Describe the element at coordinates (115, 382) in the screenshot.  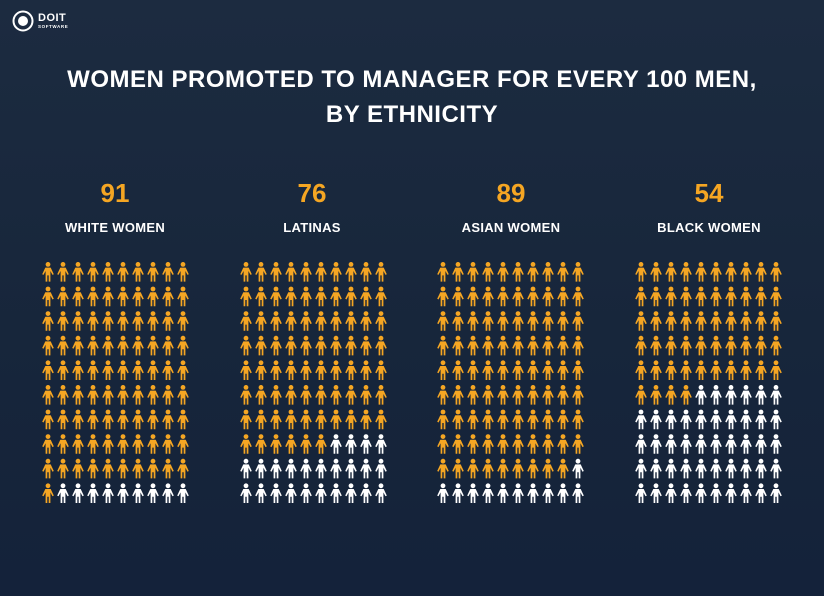
I see `pictogram-grid-white-women` at that location.